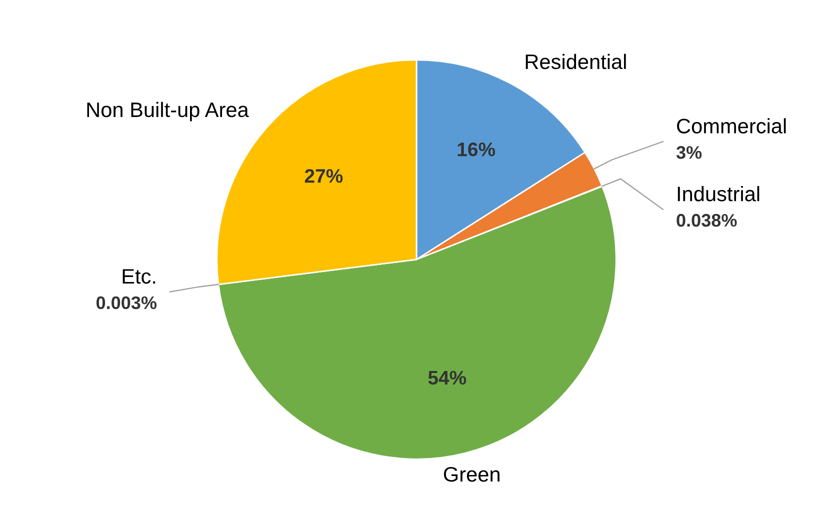 The height and width of the screenshot is (519, 833). What do you see at coordinates (731, 126) in the screenshot?
I see `slice-label: Commercial` at bounding box center [731, 126].